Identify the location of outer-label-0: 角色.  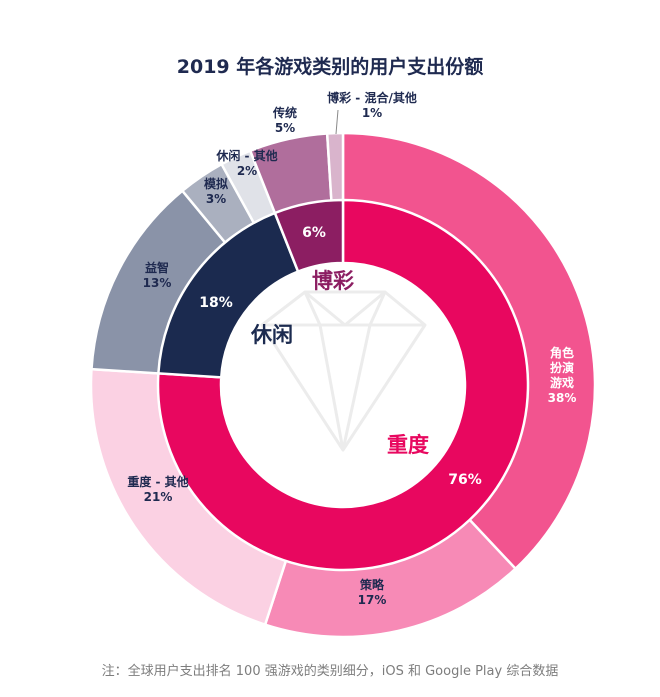
(562, 352).